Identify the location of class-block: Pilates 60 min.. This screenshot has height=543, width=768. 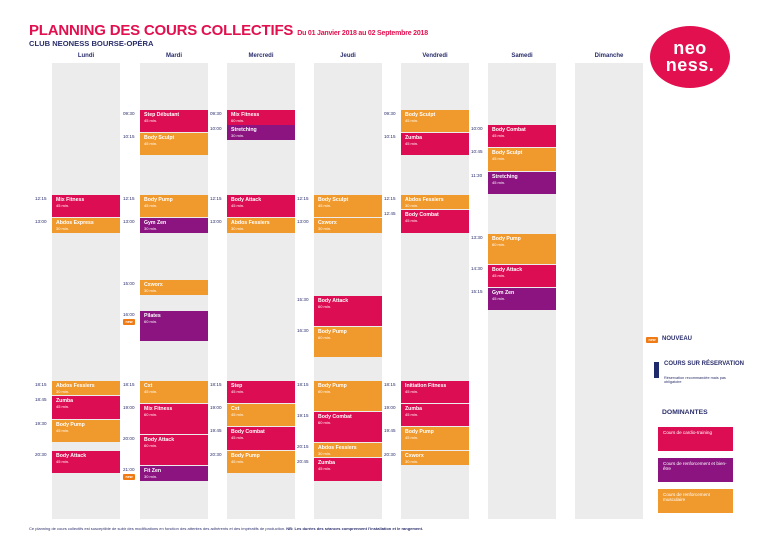
(174, 326).